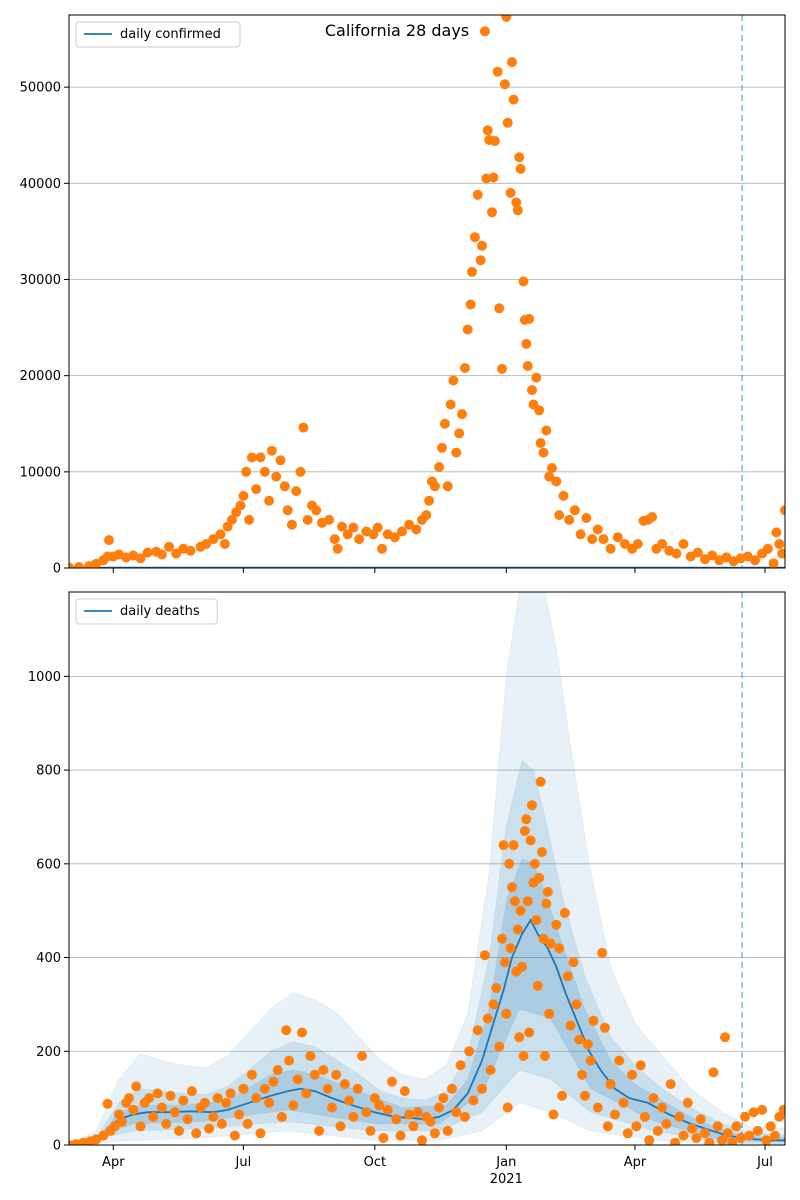 This screenshot has height=1200, width=800. What do you see at coordinates (635, 1162) in the screenshot?
I see `x-tick-label: Apr` at bounding box center [635, 1162].